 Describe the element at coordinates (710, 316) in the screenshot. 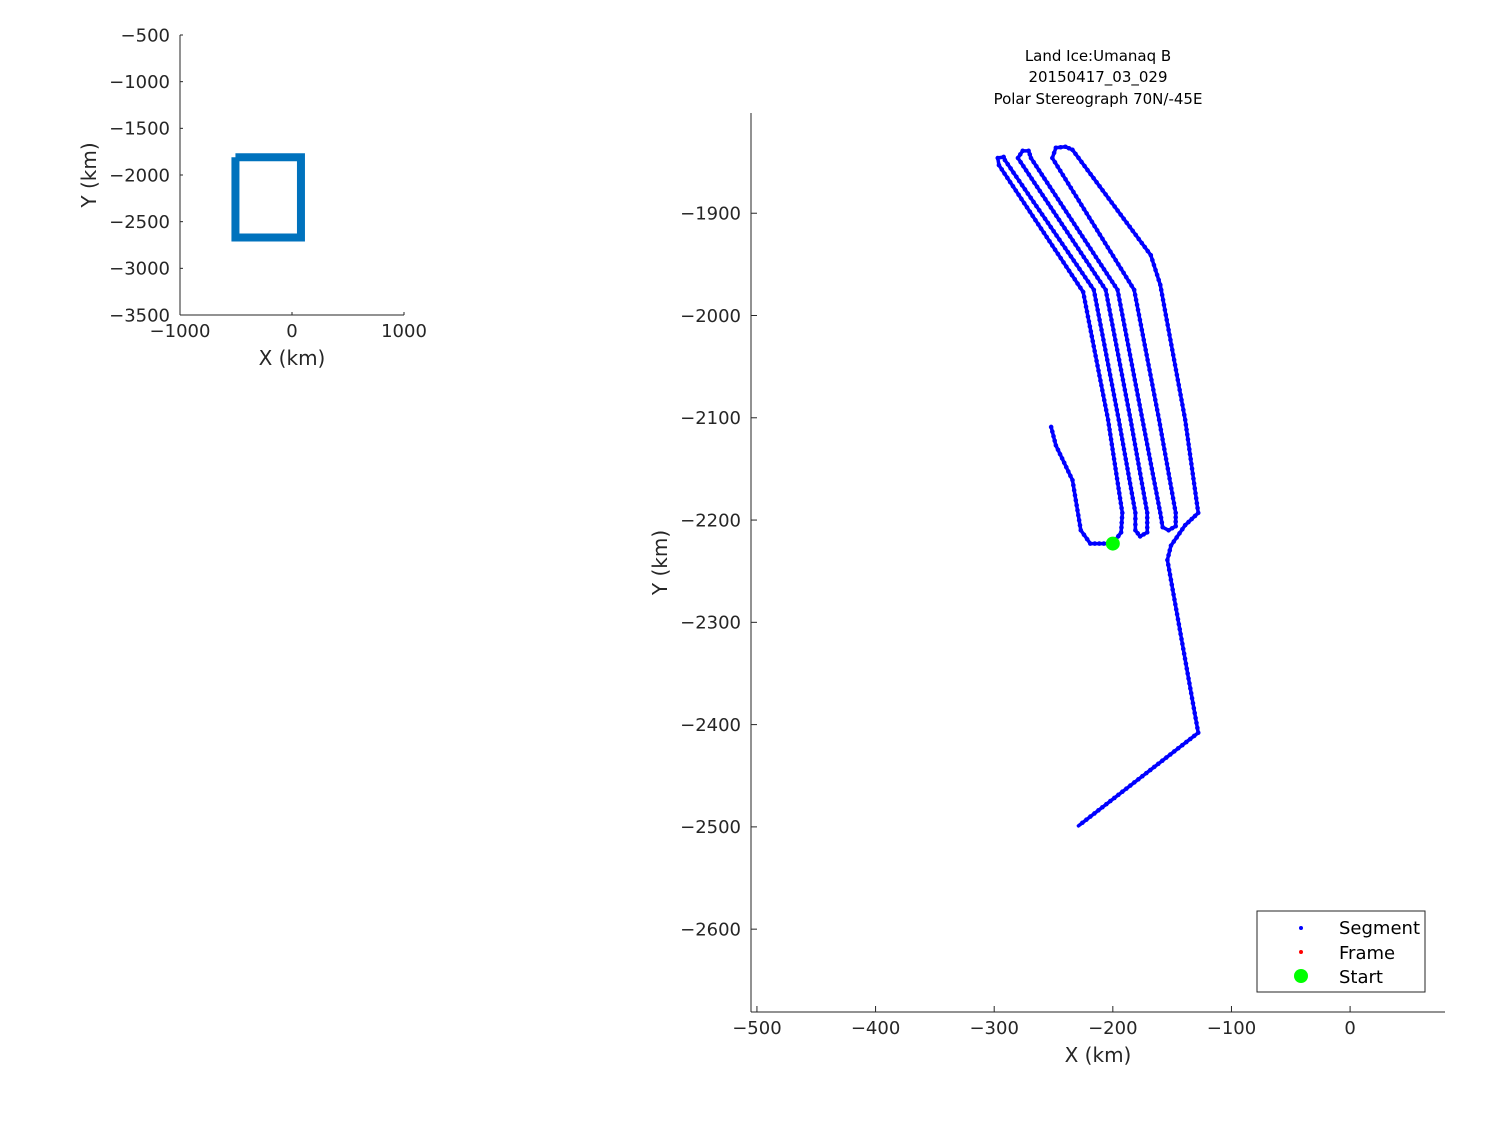

I see `y-tick-label: −2000` at that location.